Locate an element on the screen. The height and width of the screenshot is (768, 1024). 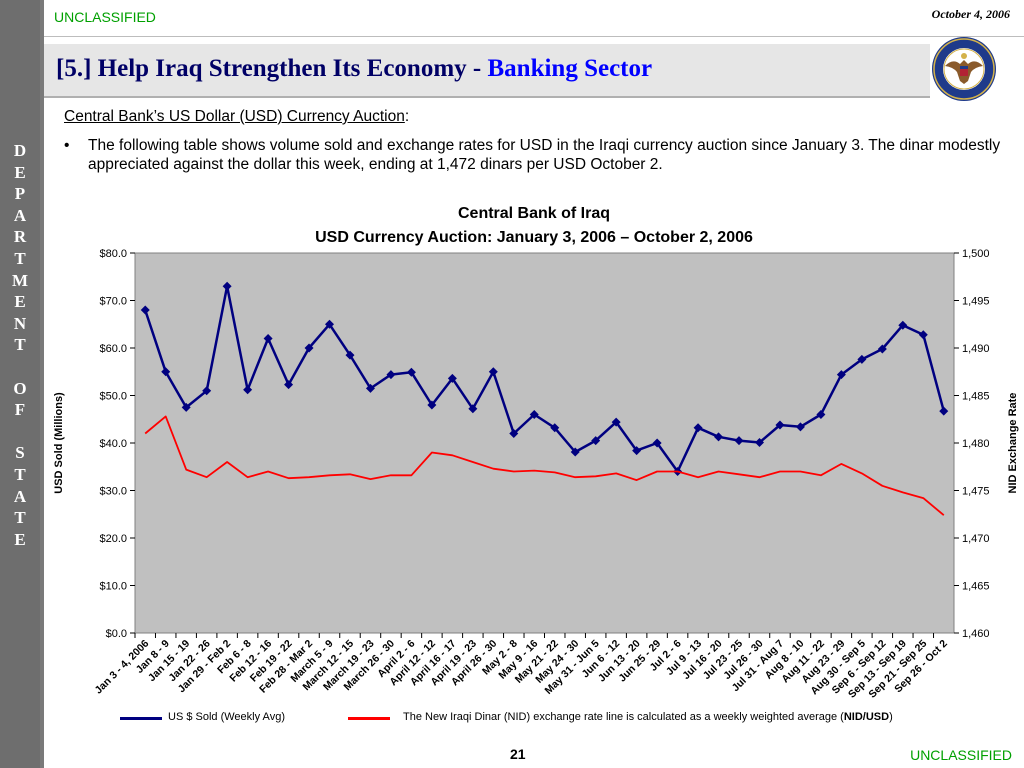
y2-tick-label: 1,470 is located at coordinates (976, 539).